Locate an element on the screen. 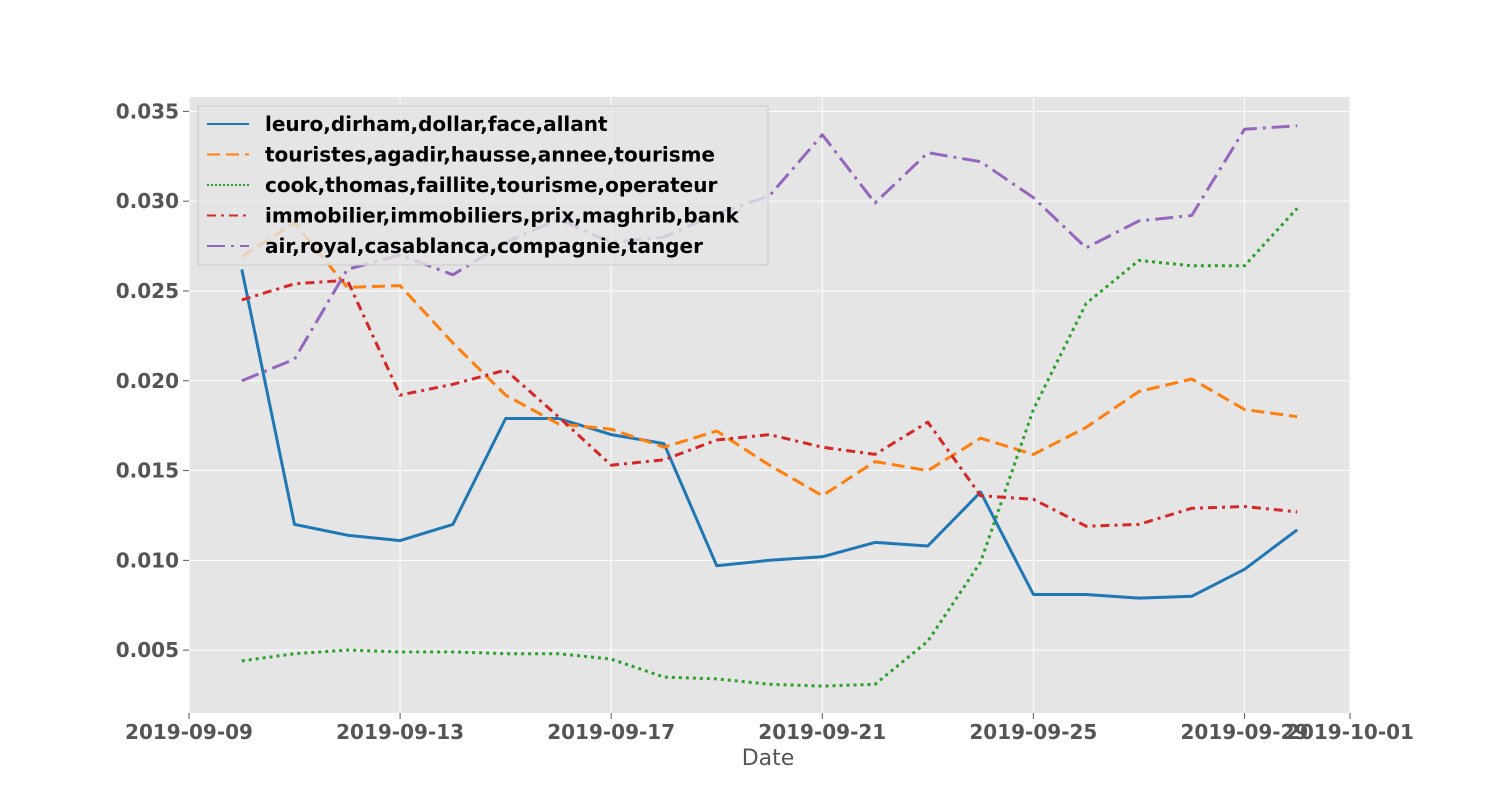 Image resolution: width=1500 pixels, height=800 pixels. y-tick-label: 0.010 is located at coordinates (147, 560).